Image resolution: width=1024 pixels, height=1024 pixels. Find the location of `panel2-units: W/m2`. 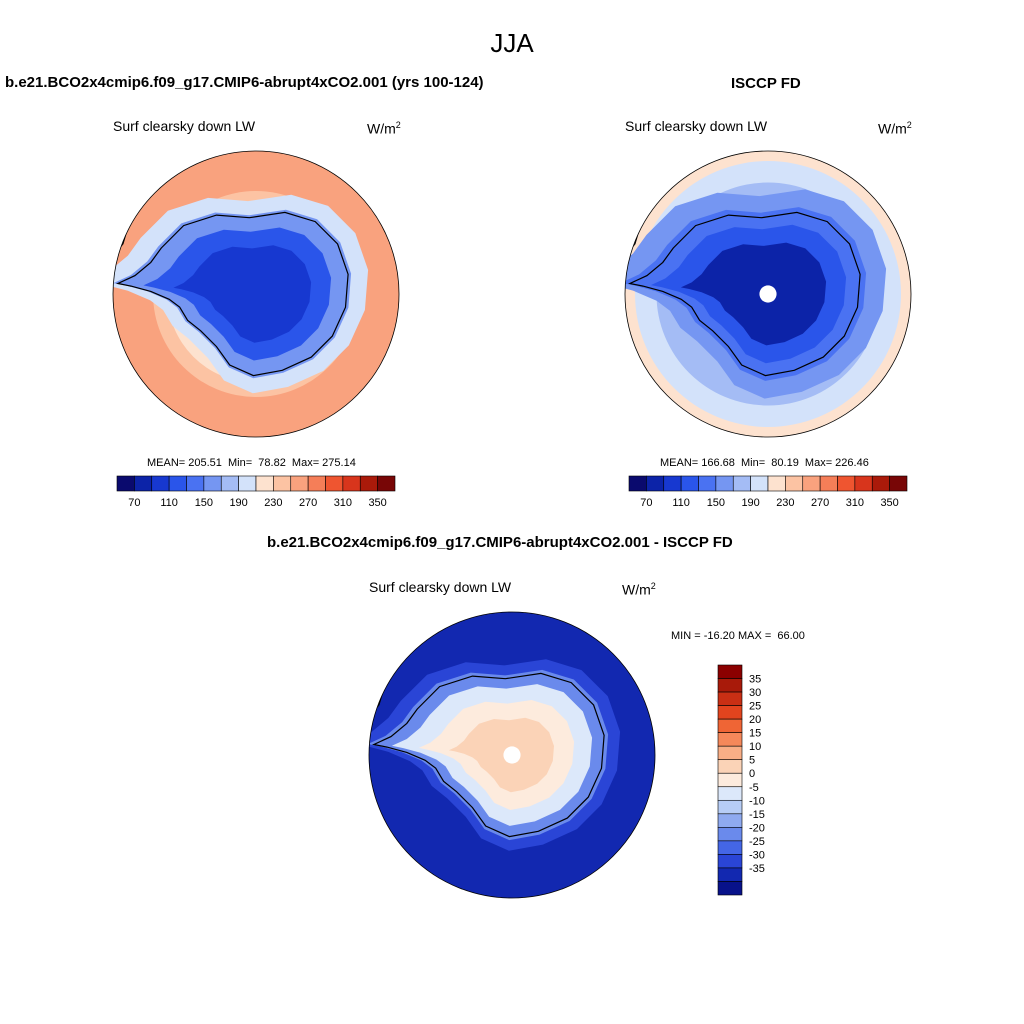

panel2-units: W/m2 is located at coordinates (895, 128).